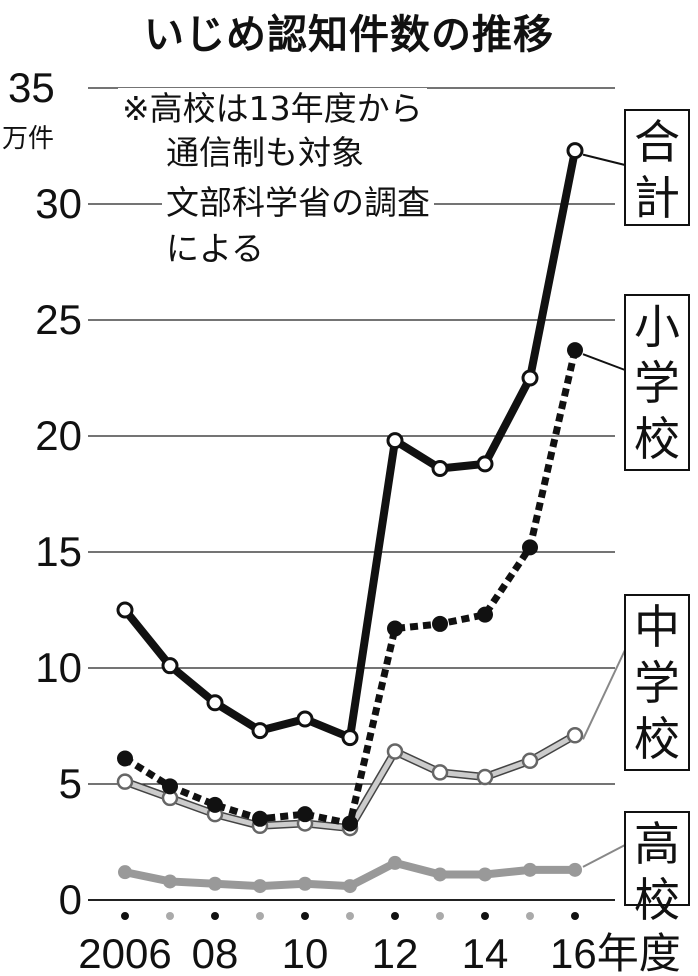 This screenshot has height=976, width=698. Describe the element at coordinates (604, 159) in the screenshot. I see `legend-total-leader` at that location.